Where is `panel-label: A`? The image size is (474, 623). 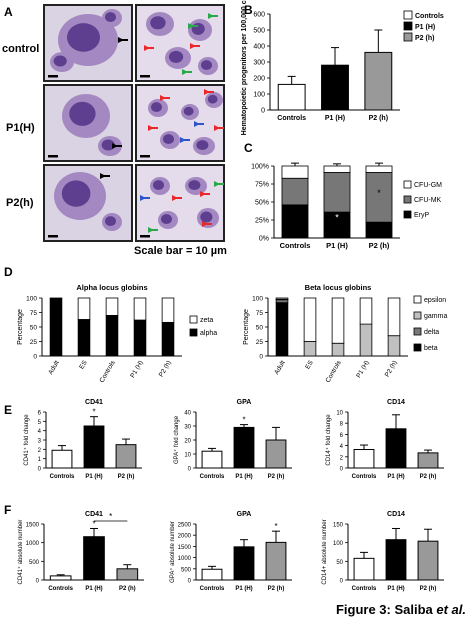 panel-label: A is located at coordinates (8, 12).